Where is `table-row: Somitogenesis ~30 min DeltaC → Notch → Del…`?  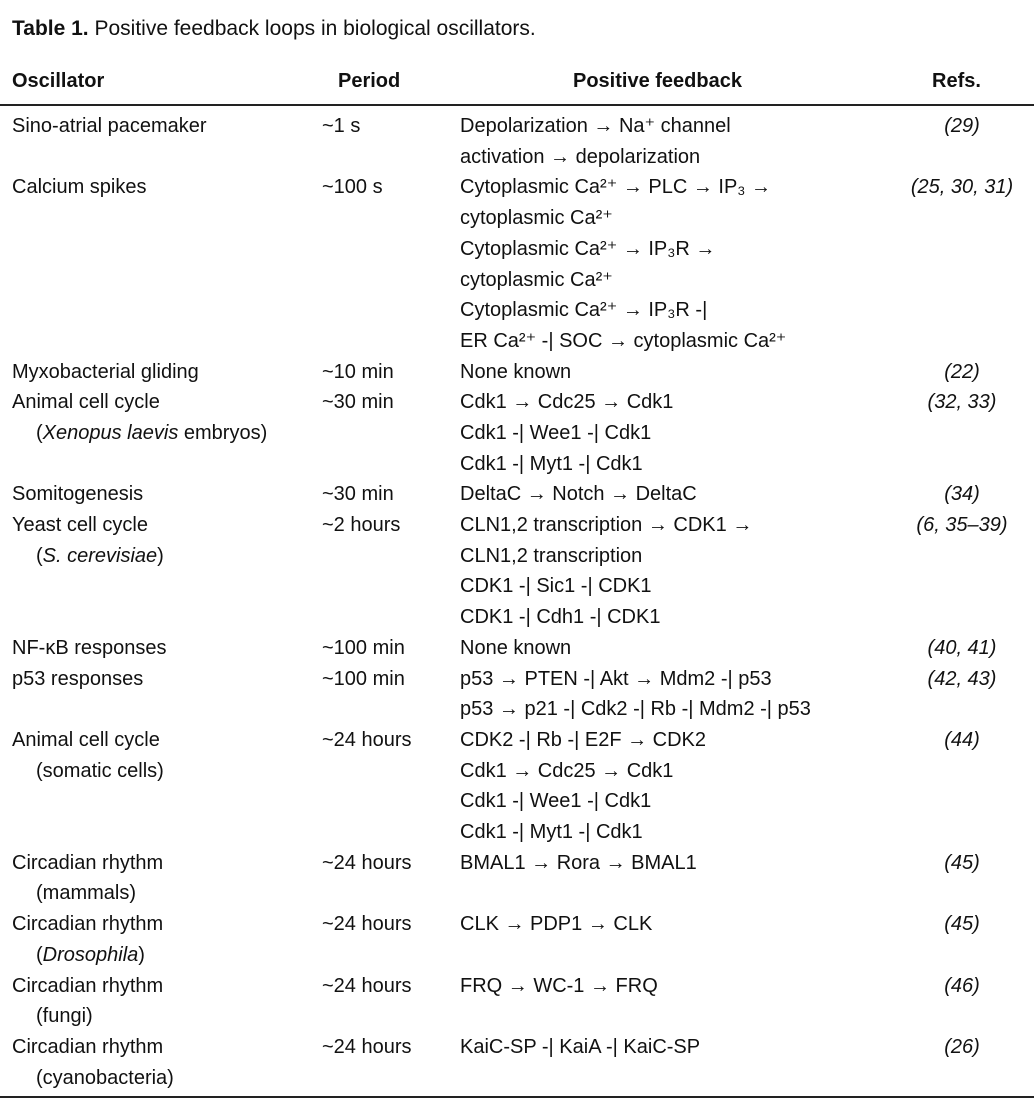
table-row: Somitogenesis ~30 min DeltaC → Notch → Del… is located at coordinates (517, 494).